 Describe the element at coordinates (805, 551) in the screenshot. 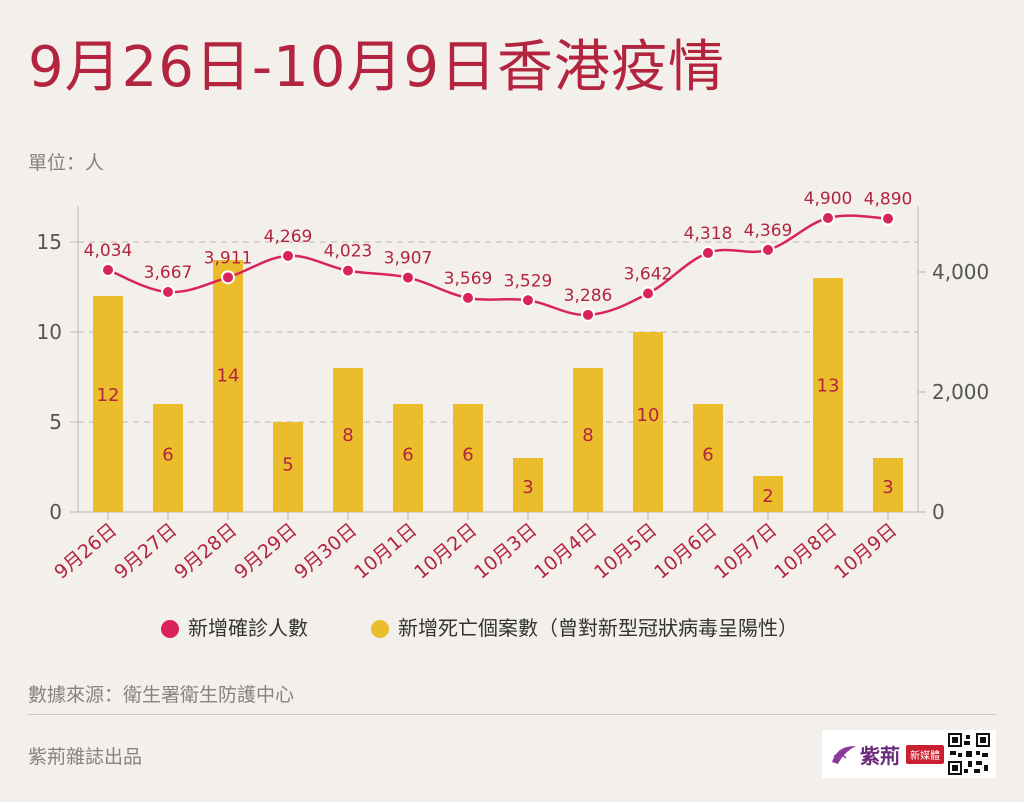

I see `x-tick-label: 10月8日` at that location.